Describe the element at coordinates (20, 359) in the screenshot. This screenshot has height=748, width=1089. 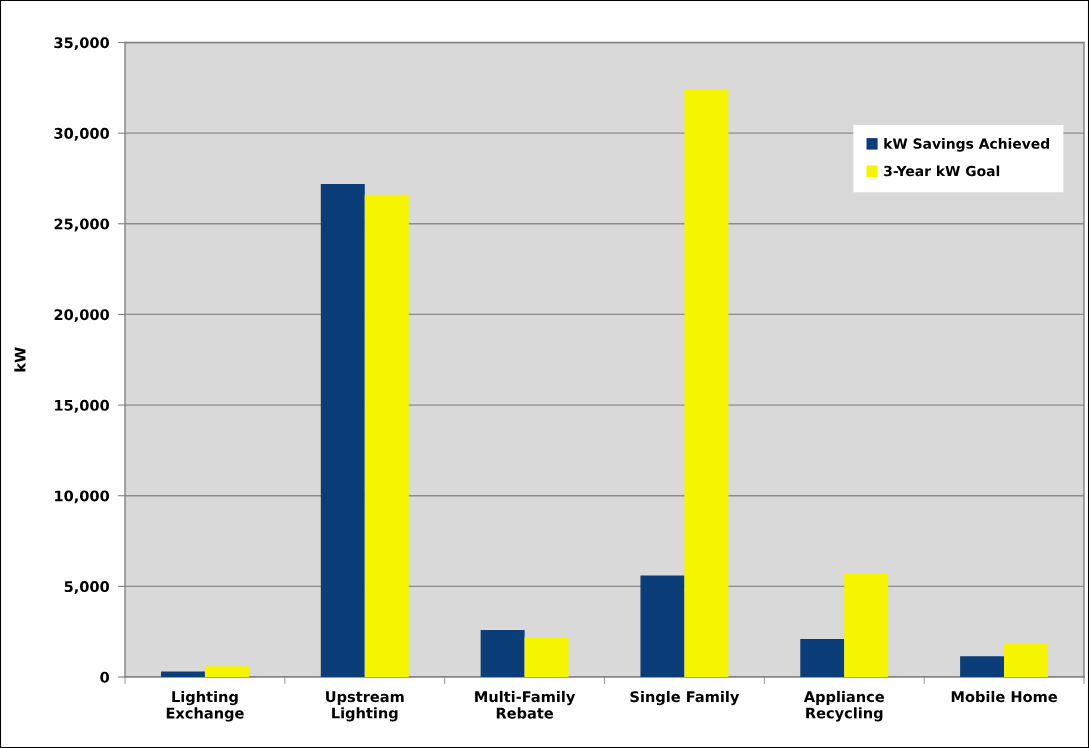
I see `y-axis-title: kW` at that location.